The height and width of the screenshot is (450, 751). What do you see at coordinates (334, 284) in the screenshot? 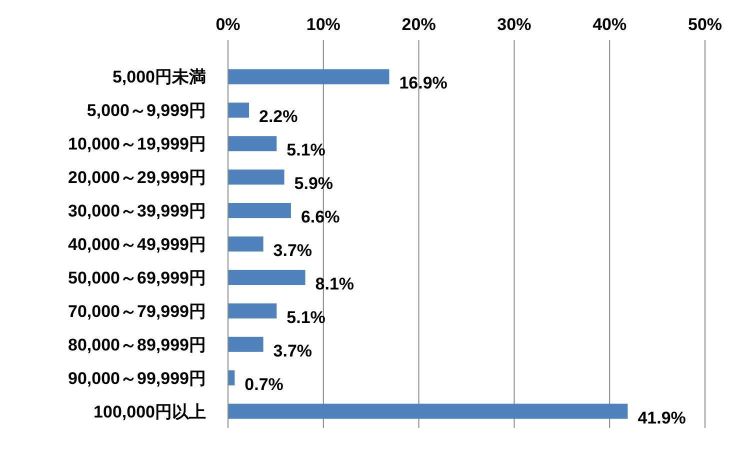
I see `data-label: 8.1%` at bounding box center [334, 284].